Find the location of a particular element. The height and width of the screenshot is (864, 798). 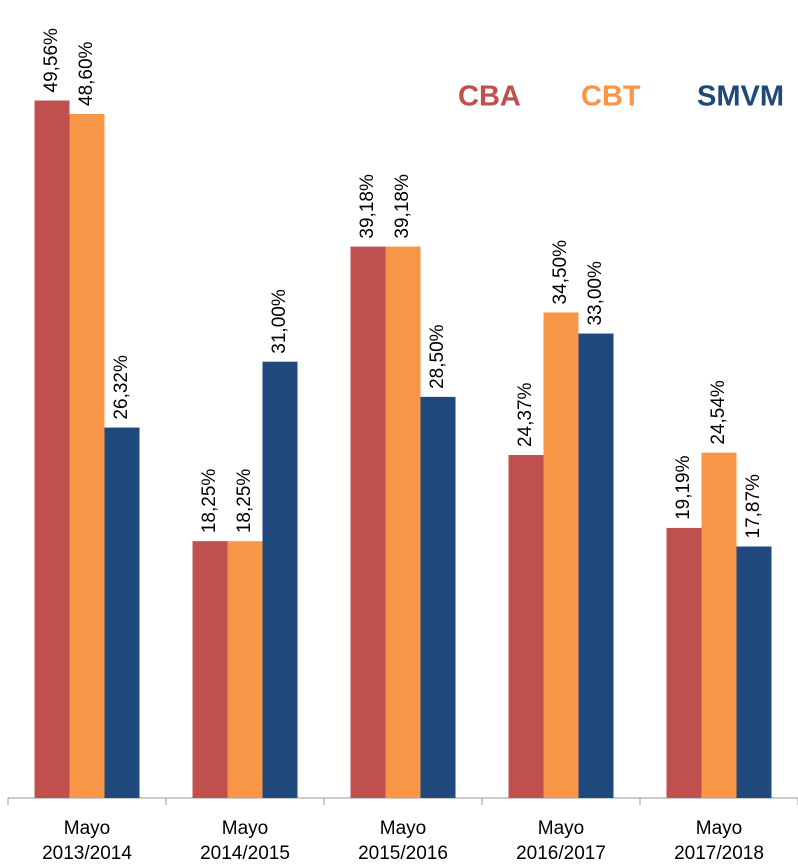

value-label: 34,50% is located at coordinates (560, 272).